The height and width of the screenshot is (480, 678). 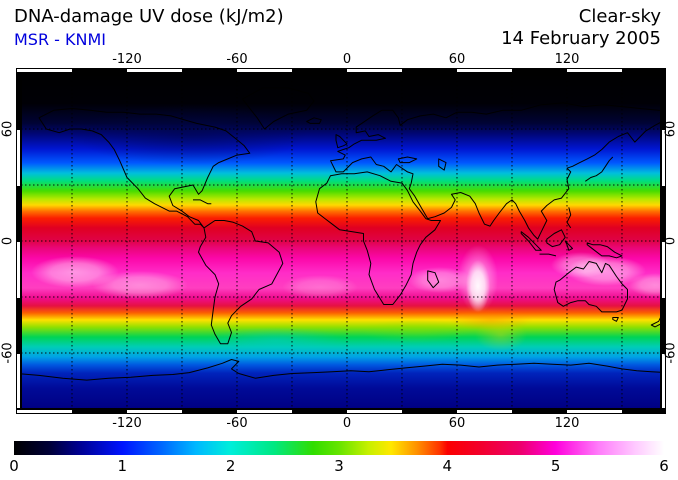 I want to click on colorbar-tick-label: 3, so click(x=339, y=466).